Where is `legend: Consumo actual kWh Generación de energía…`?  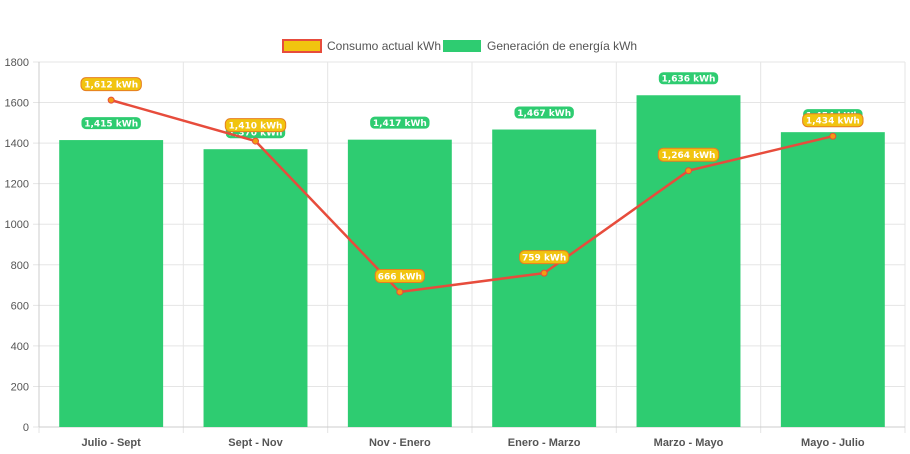 legend: Consumo actual kWh Generación de energía… is located at coordinates (459, 46).